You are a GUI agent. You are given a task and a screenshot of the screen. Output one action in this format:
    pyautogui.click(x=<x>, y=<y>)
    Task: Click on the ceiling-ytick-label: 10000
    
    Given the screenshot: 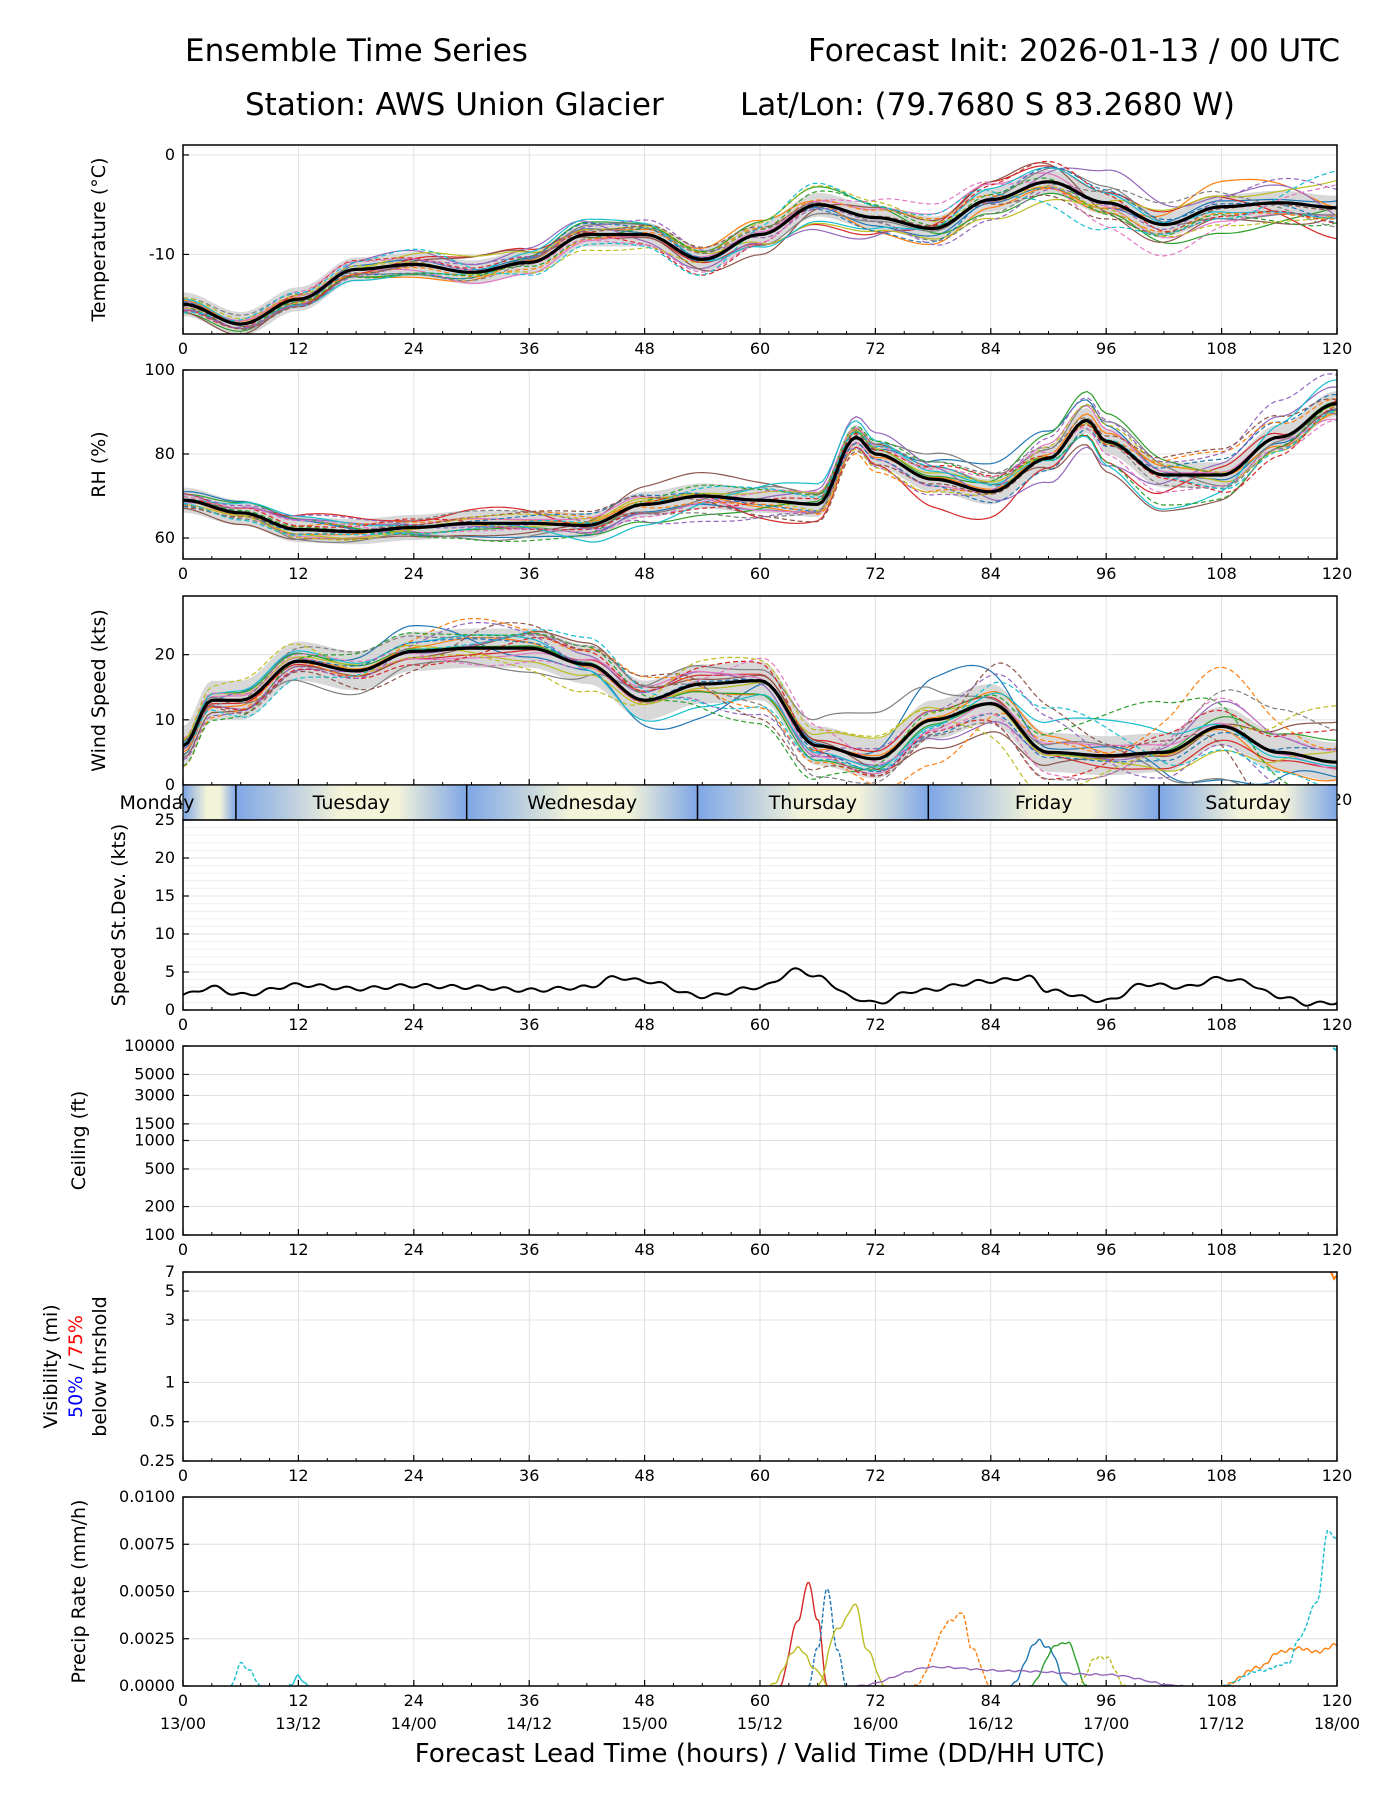 What is the action you would take?
    pyautogui.click(x=149, y=1045)
    